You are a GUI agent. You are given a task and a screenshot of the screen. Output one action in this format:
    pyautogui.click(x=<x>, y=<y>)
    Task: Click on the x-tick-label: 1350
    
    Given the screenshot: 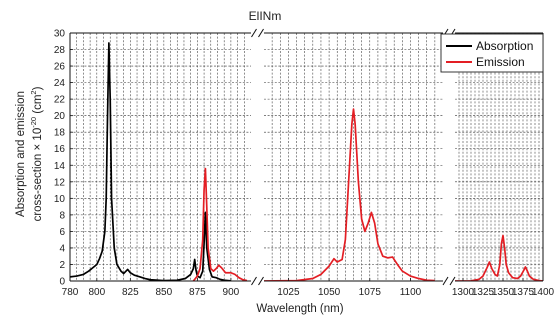 What is the action you would take?
    pyautogui.click(x=503, y=292)
    